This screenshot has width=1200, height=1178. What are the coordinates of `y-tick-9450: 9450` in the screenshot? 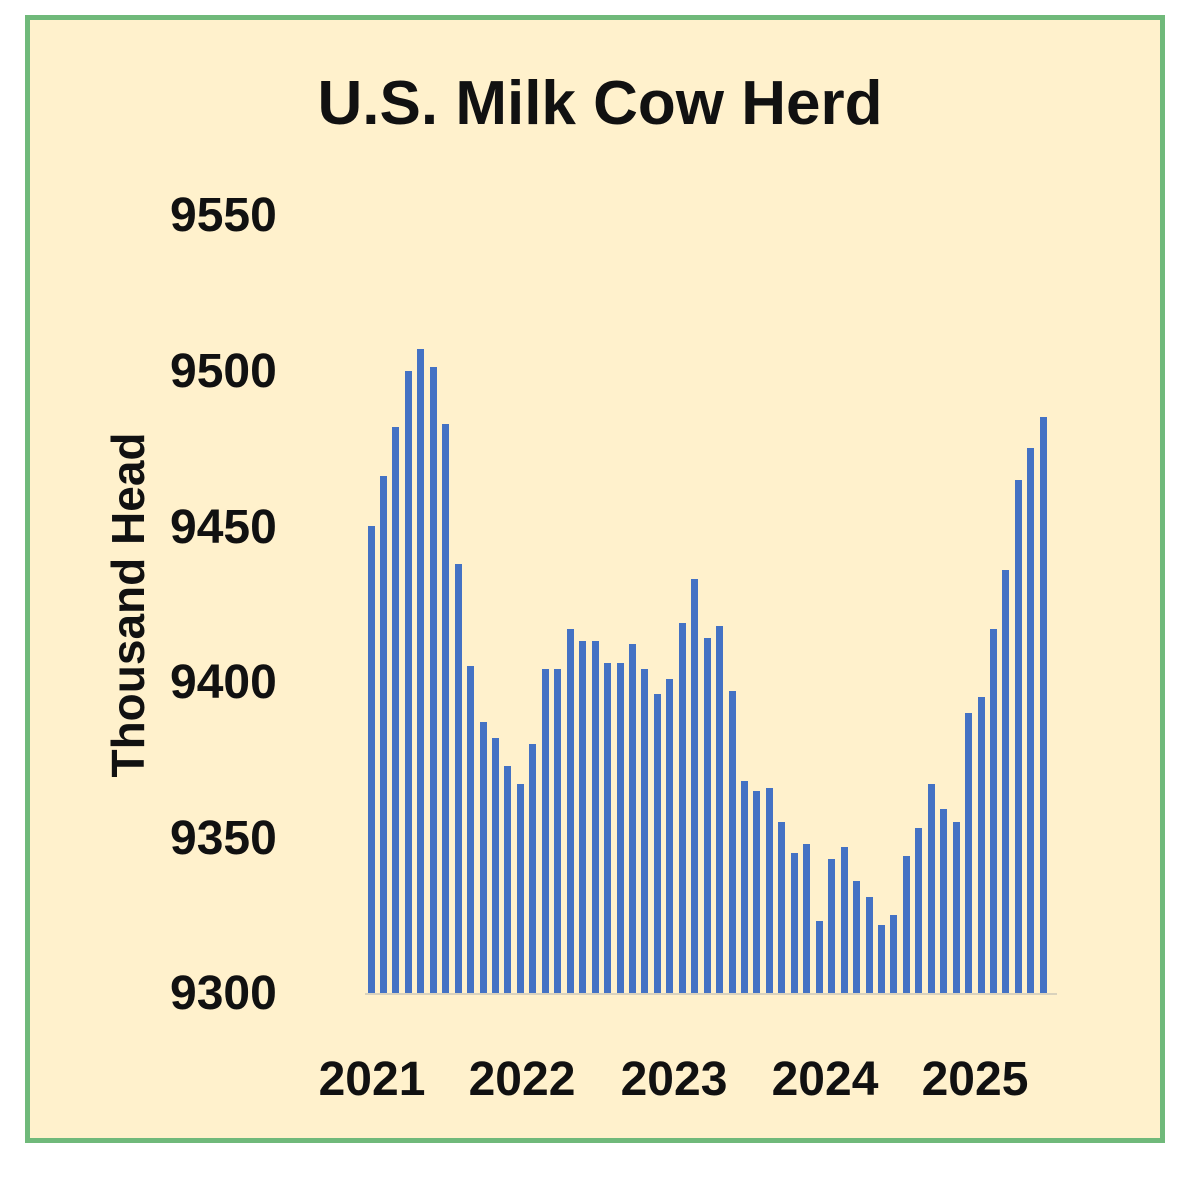 It's located at (223, 527).